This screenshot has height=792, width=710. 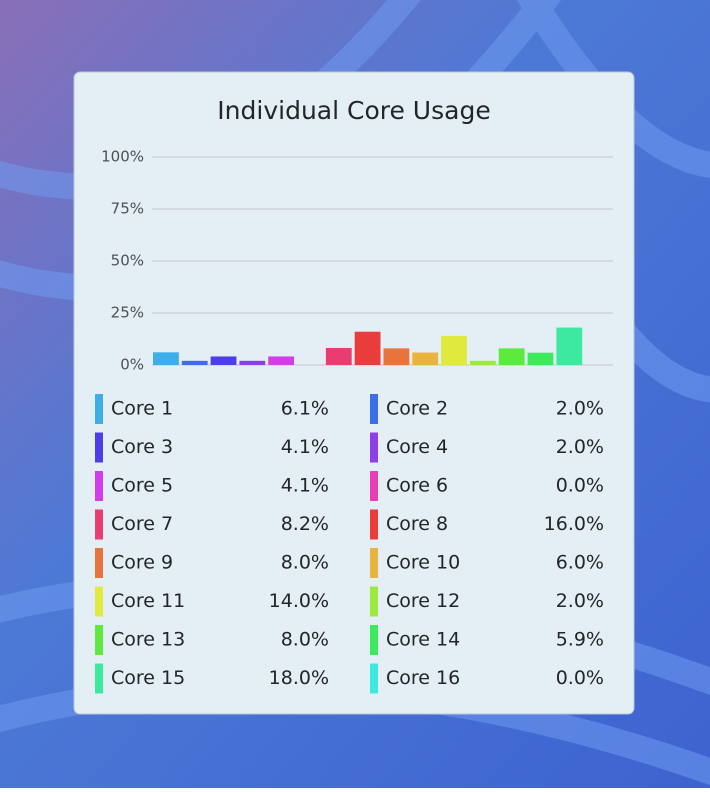 What do you see at coordinates (148, 640) in the screenshot?
I see `legend-label: Core 13` at bounding box center [148, 640].